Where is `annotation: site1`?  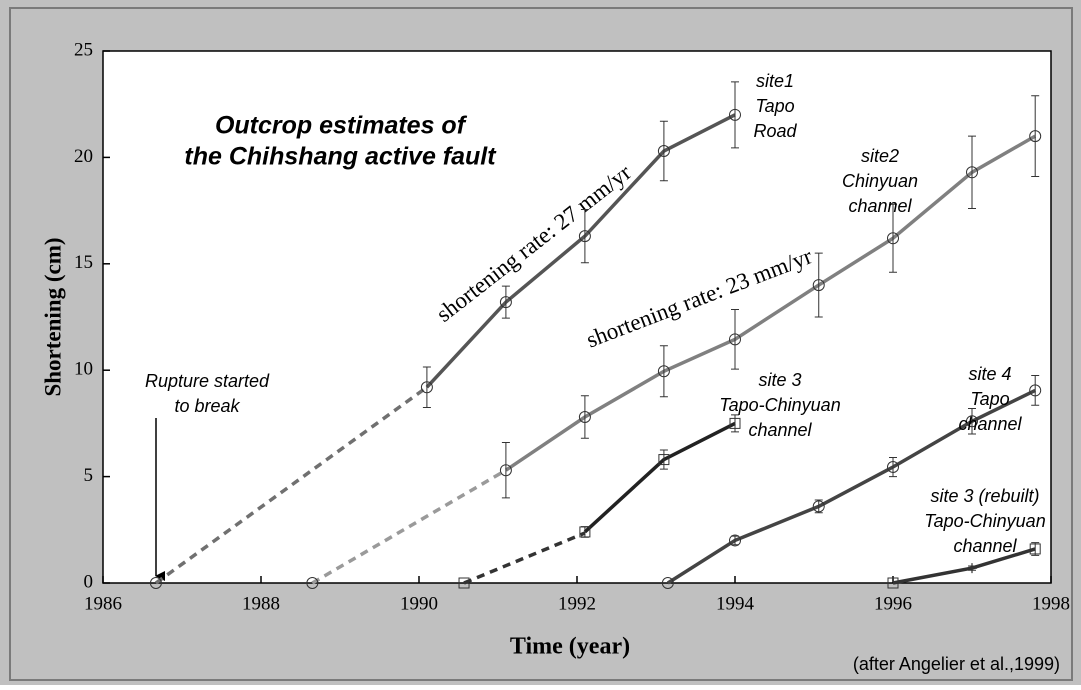
annotation: site1 is located at coordinates (775, 81).